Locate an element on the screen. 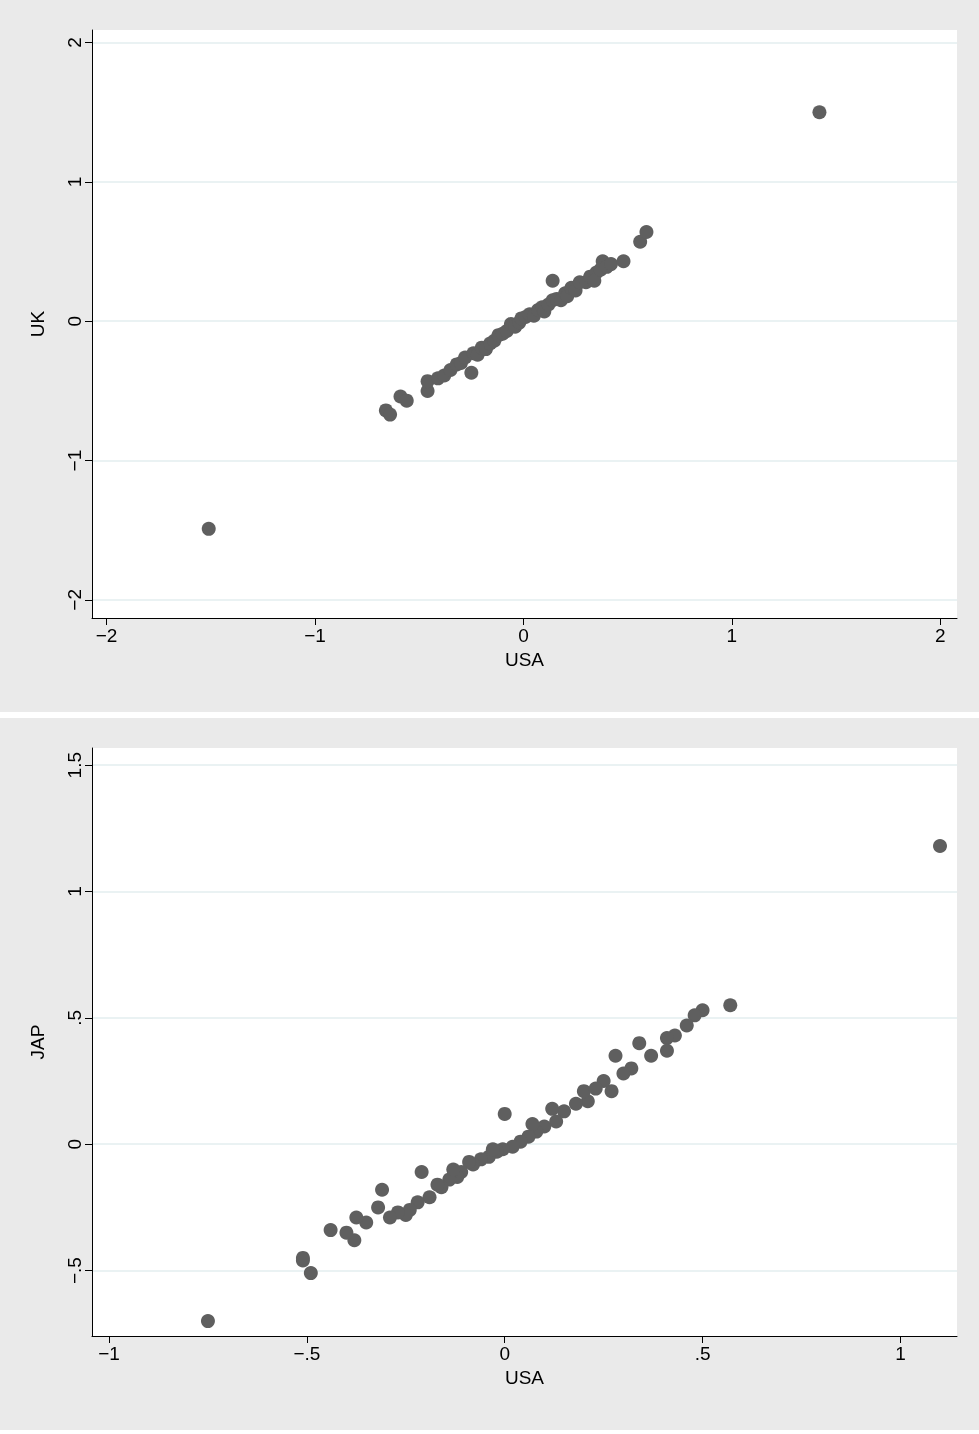 The width and height of the screenshot is (979, 1434). x-tick-label: −2 is located at coordinates (106, 635).